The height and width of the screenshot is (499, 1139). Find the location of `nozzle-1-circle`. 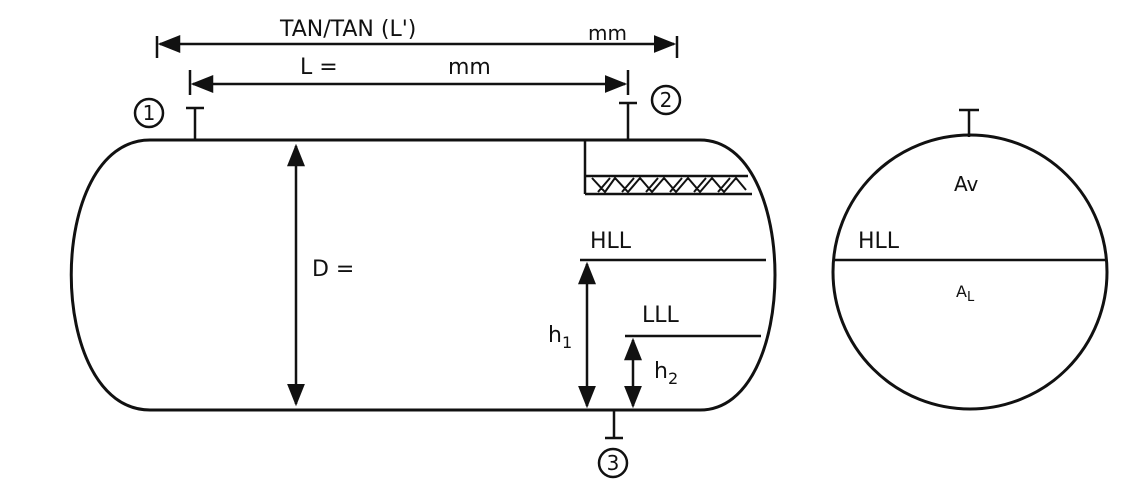

nozzle-1-circle is located at coordinates (149, 113).